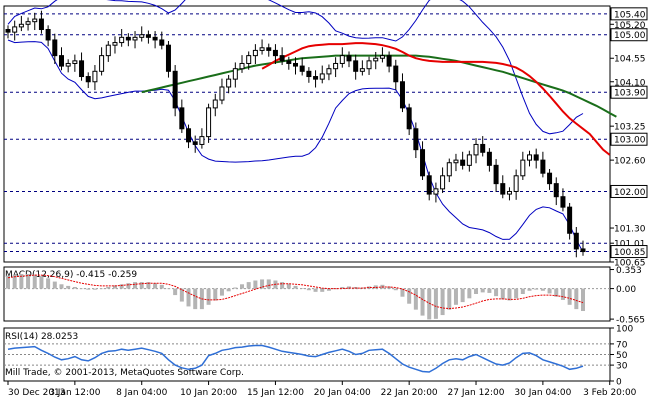 The image size is (650, 400). I want to click on price-tick-label: 103.00, so click(630, 141).